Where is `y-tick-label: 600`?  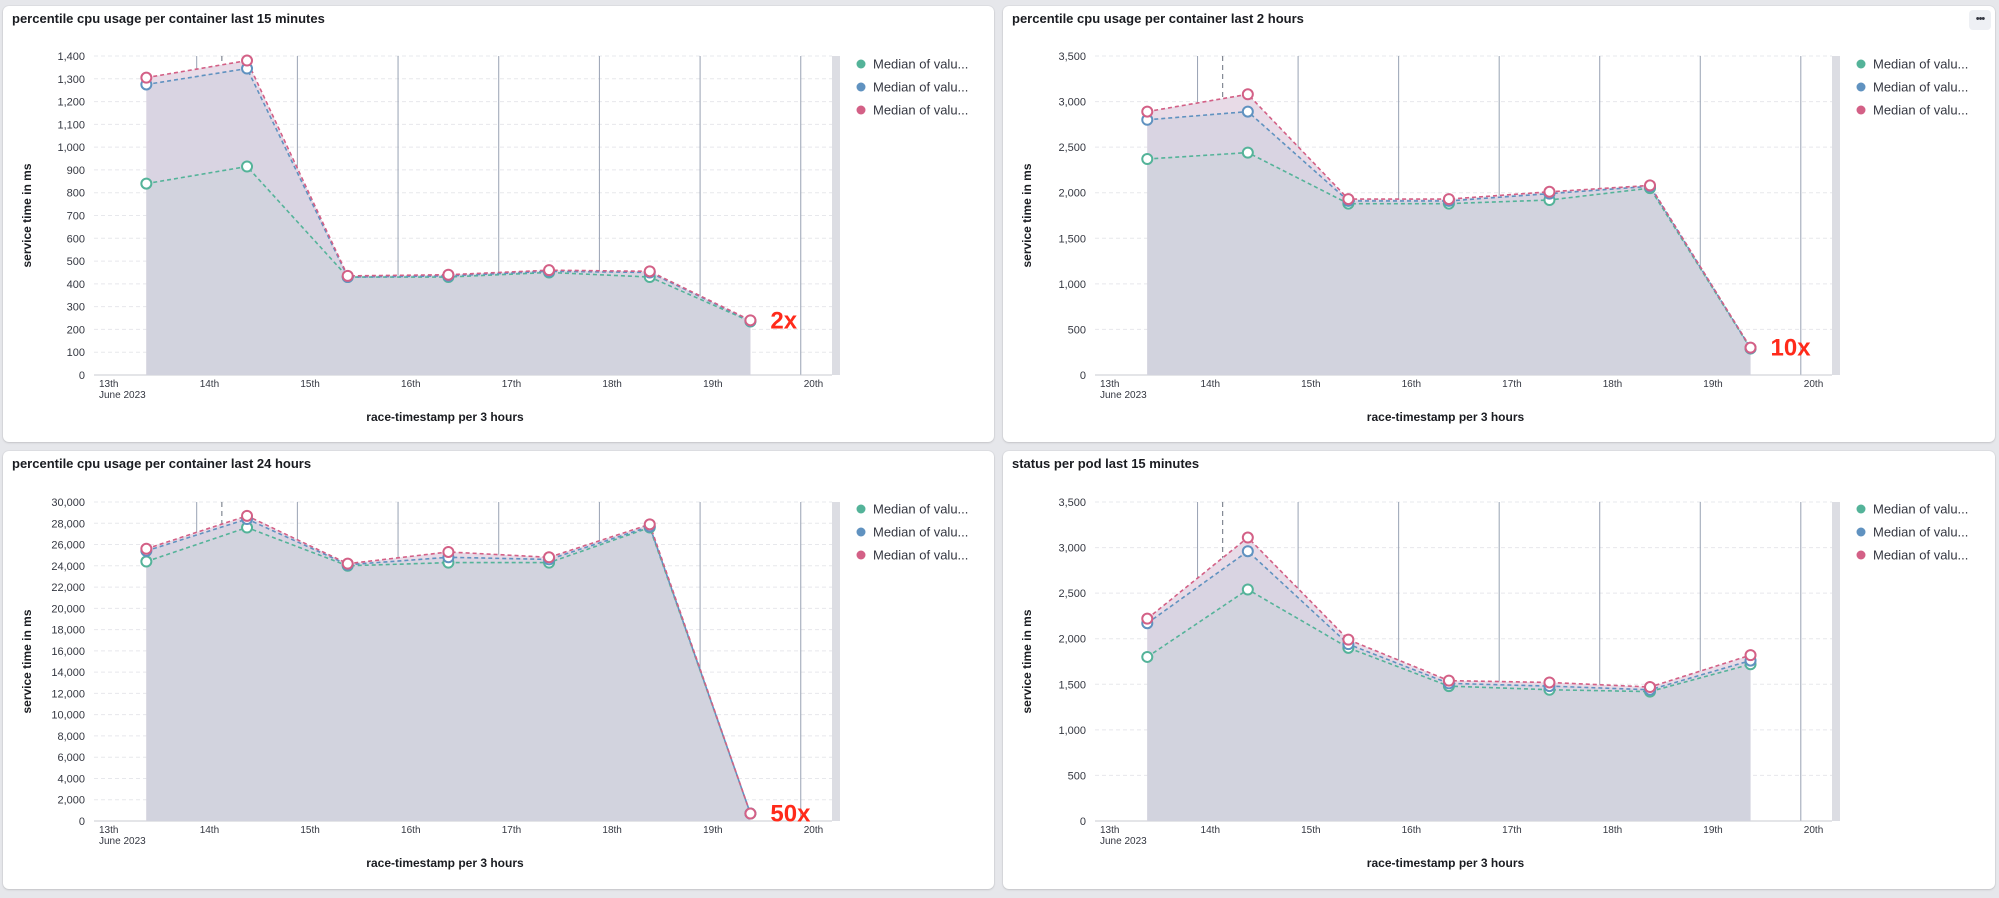 y-tick-label: 600 is located at coordinates (76, 239).